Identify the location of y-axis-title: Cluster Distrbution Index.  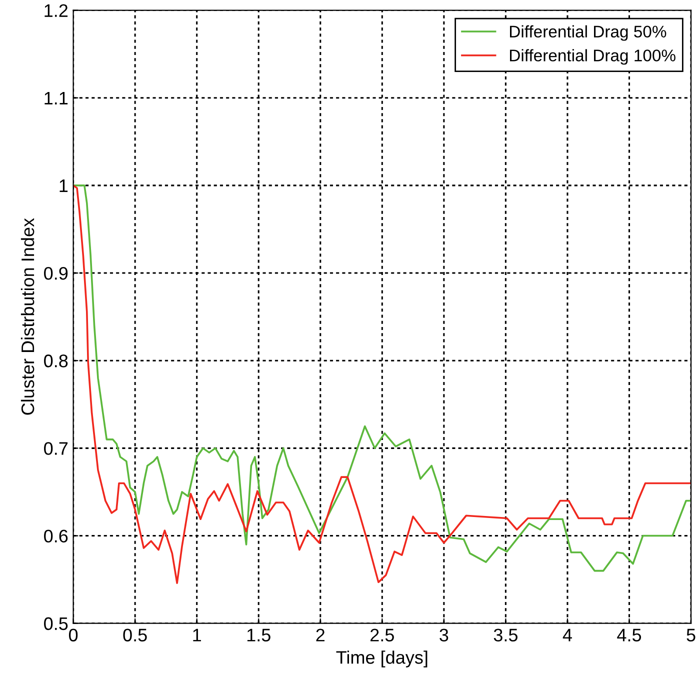
(27, 316).